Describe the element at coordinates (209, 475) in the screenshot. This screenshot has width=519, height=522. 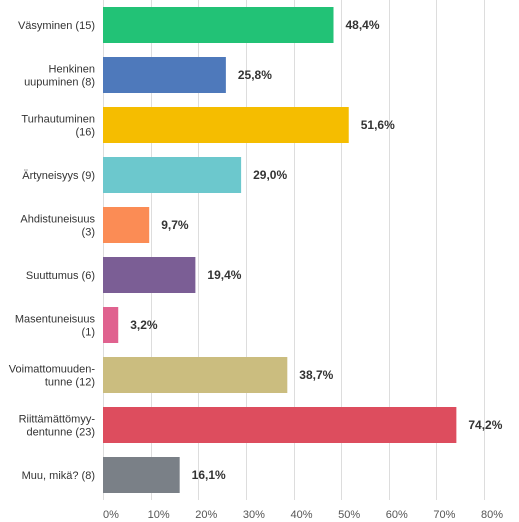
I see `value-label: 16,1%` at that location.